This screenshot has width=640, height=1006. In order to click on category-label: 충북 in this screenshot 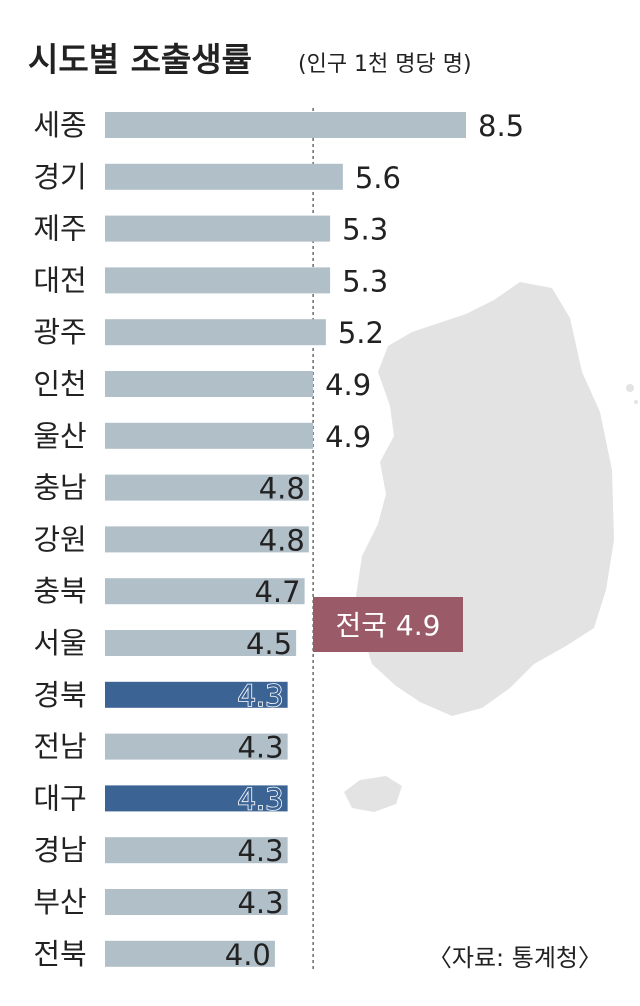, I will do `click(59, 591)`.